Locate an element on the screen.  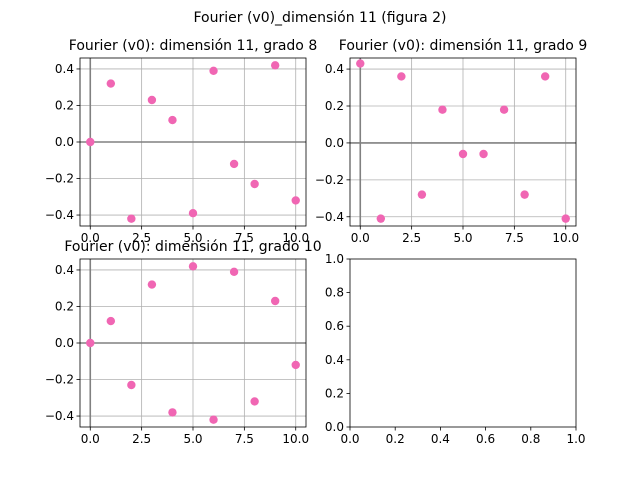
x-tick-label: 0.2 is located at coordinates (395, 439).